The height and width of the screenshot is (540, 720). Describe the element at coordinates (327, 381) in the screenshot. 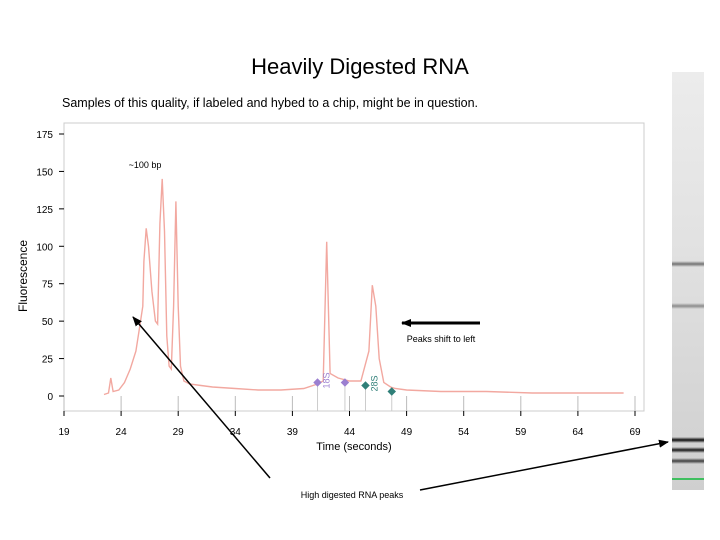

I see `marker-label: 18S` at that location.